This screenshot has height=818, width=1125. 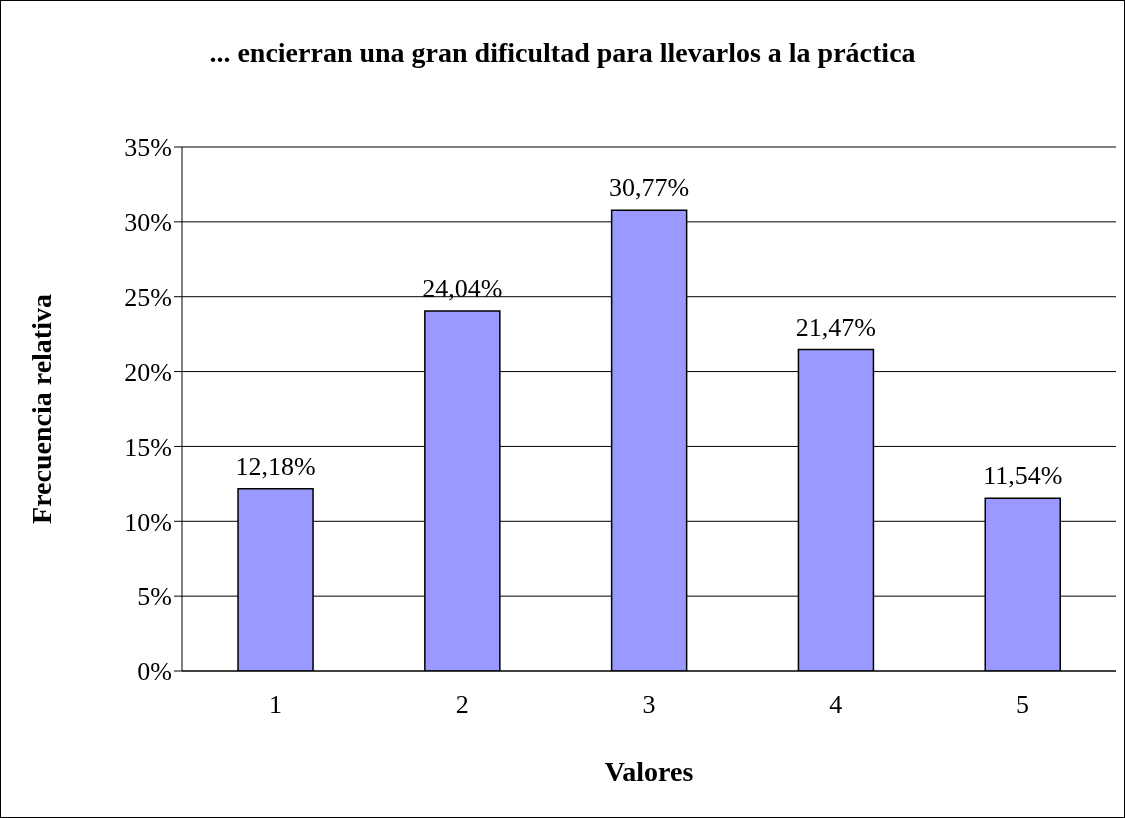 What do you see at coordinates (649, 771) in the screenshot?
I see `x-axis-title: Valores` at bounding box center [649, 771].